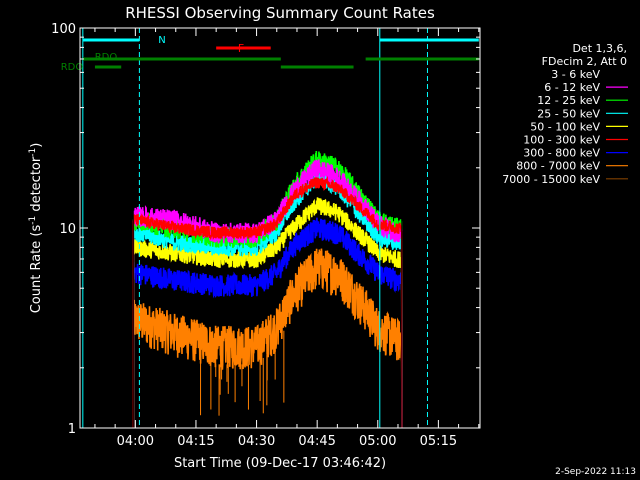 The height and width of the screenshot is (480, 640). I want to click on legend-label-100-300keV-kev: 100 - 300 keV, so click(561, 140).